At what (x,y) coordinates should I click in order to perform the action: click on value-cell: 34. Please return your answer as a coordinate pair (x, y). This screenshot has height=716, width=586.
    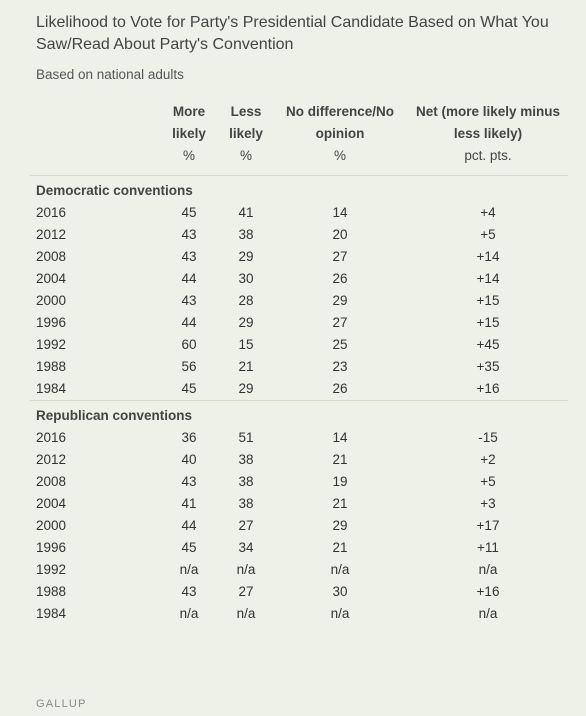
    Looking at the image, I should click on (246, 547).